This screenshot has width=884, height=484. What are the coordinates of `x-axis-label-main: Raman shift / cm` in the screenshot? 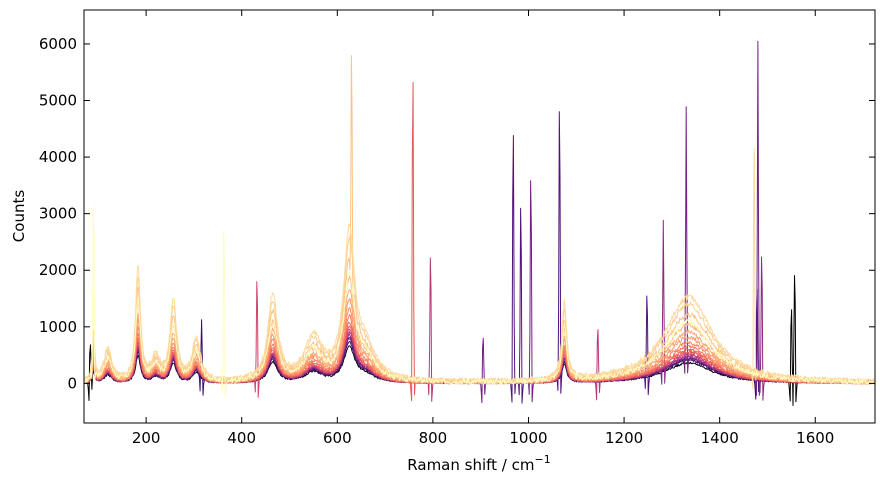 It's located at (470, 465).